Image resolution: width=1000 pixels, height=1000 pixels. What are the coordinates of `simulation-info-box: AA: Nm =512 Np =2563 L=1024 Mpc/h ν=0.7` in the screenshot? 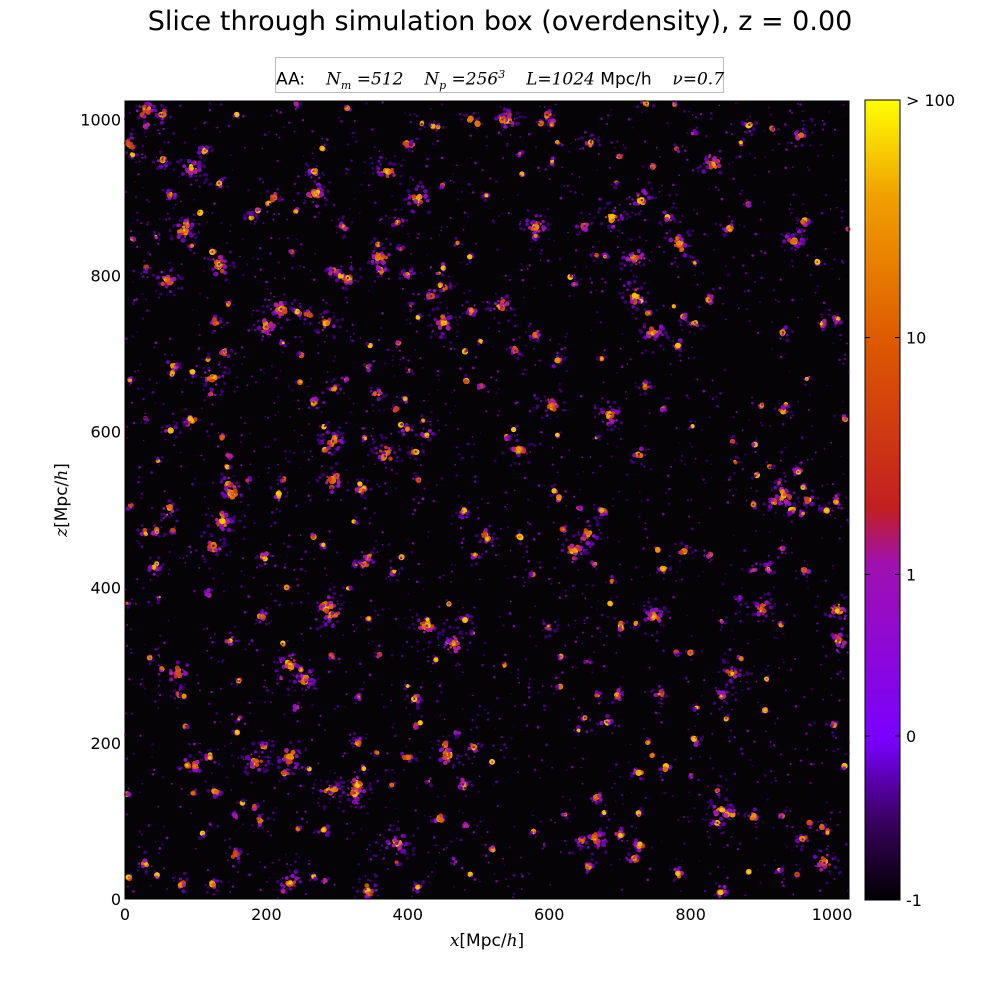 It's located at (499, 75).